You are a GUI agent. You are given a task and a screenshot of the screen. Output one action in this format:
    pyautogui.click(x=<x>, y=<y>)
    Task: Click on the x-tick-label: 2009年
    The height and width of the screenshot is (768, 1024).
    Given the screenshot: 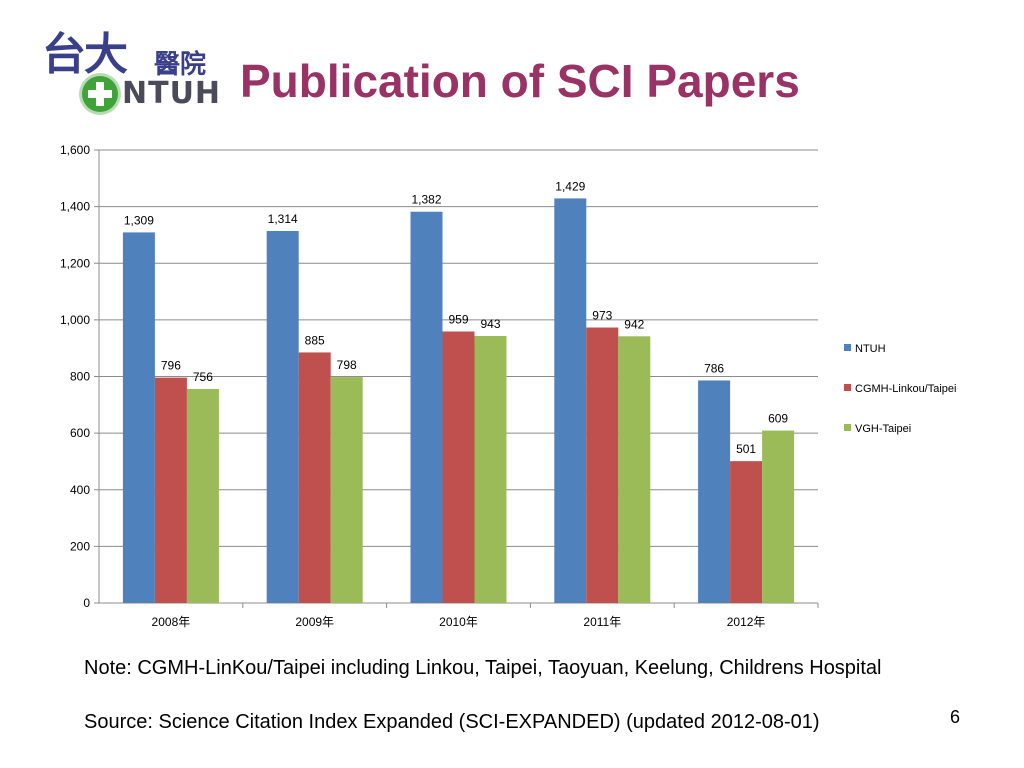 What is the action you would take?
    pyautogui.click(x=314, y=622)
    